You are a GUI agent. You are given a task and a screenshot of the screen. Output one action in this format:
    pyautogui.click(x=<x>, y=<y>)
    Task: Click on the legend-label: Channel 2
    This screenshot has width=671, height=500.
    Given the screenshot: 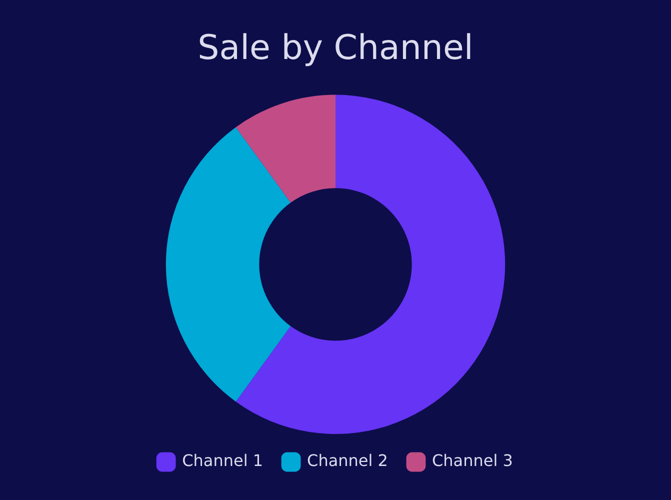 What is the action you would take?
    pyautogui.click(x=347, y=460)
    